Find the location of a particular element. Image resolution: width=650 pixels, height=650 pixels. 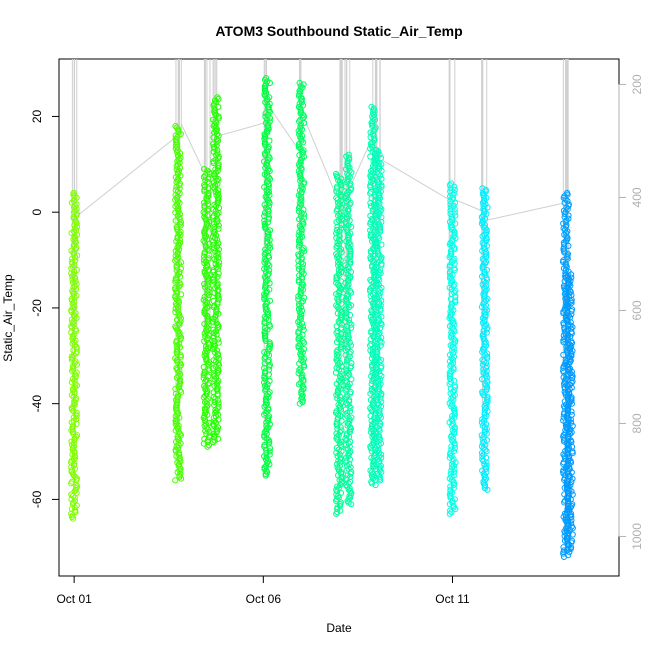

x-axis-label: Date is located at coordinates (339, 628).